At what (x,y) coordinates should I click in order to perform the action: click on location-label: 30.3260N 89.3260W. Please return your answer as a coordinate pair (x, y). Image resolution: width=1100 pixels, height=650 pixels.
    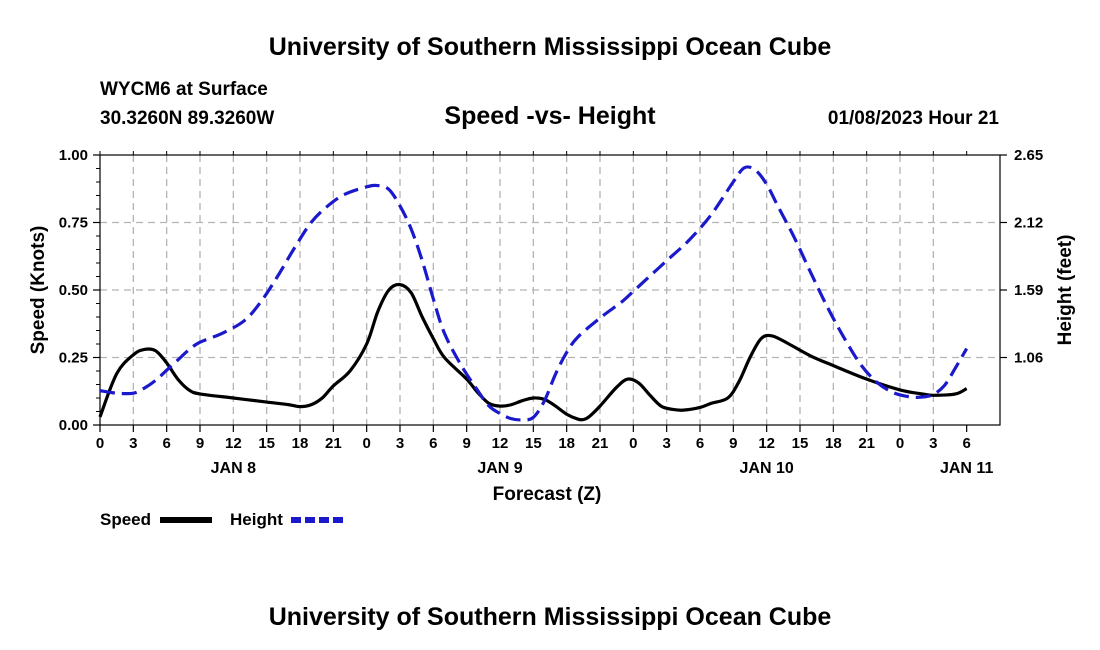
    Looking at the image, I should click on (187, 118).